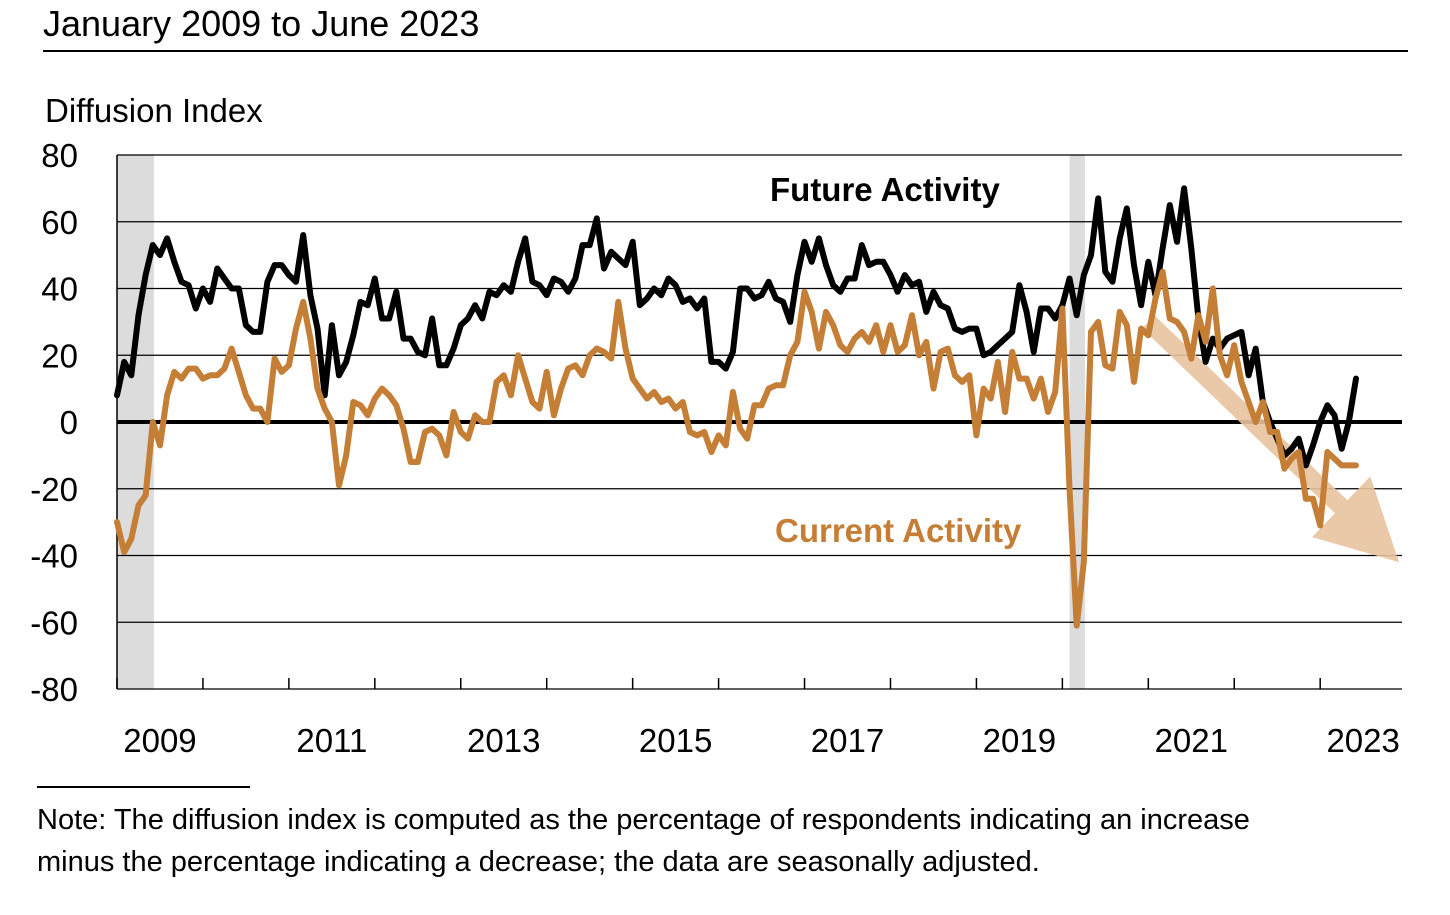 The image size is (1450, 915). Describe the element at coordinates (59, 289) in the screenshot. I see `y-tick-label: 40` at that location.